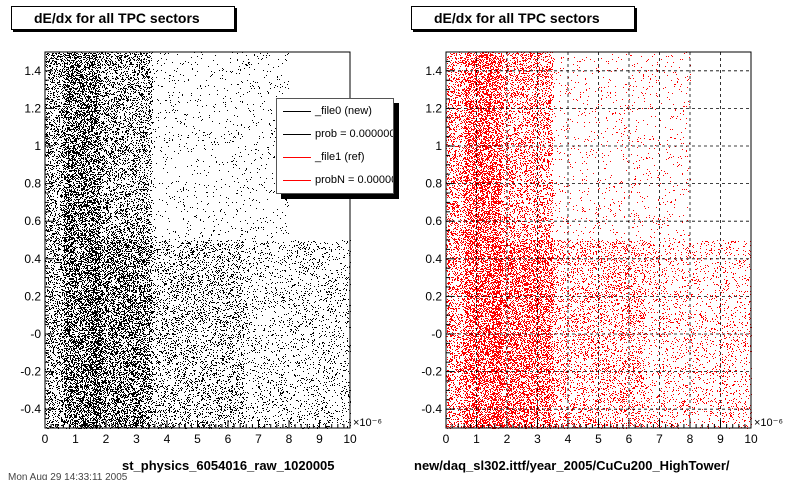 This screenshot has height=480, width=800. I want to click on legend-entry: _file1 (ref), so click(335, 157).